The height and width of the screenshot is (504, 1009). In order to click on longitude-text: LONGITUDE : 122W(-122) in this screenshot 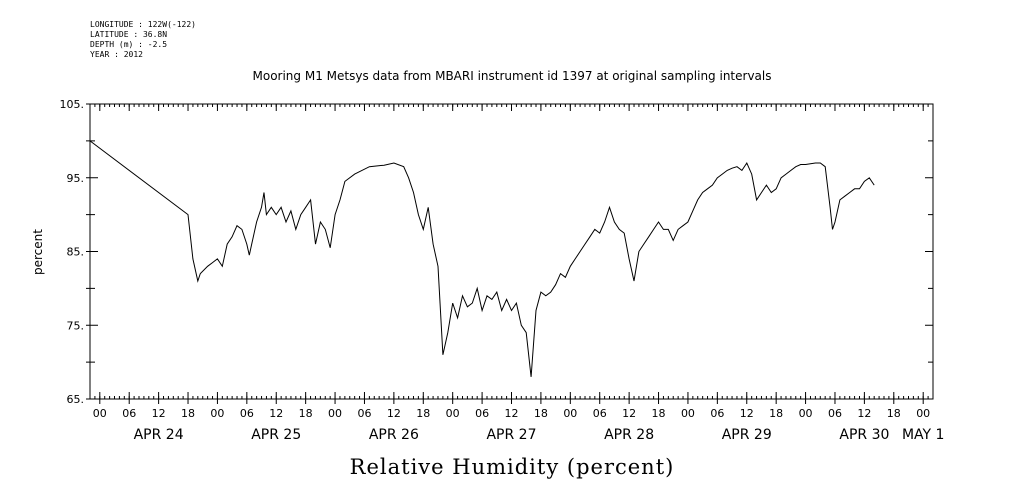, I will do `click(143, 24)`.